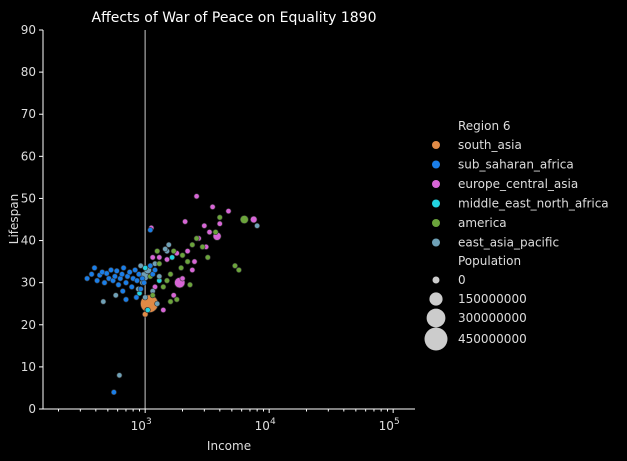  What do you see at coordinates (492, 299) in the screenshot?
I see `legend-size-label: 150000000` at bounding box center [492, 299].